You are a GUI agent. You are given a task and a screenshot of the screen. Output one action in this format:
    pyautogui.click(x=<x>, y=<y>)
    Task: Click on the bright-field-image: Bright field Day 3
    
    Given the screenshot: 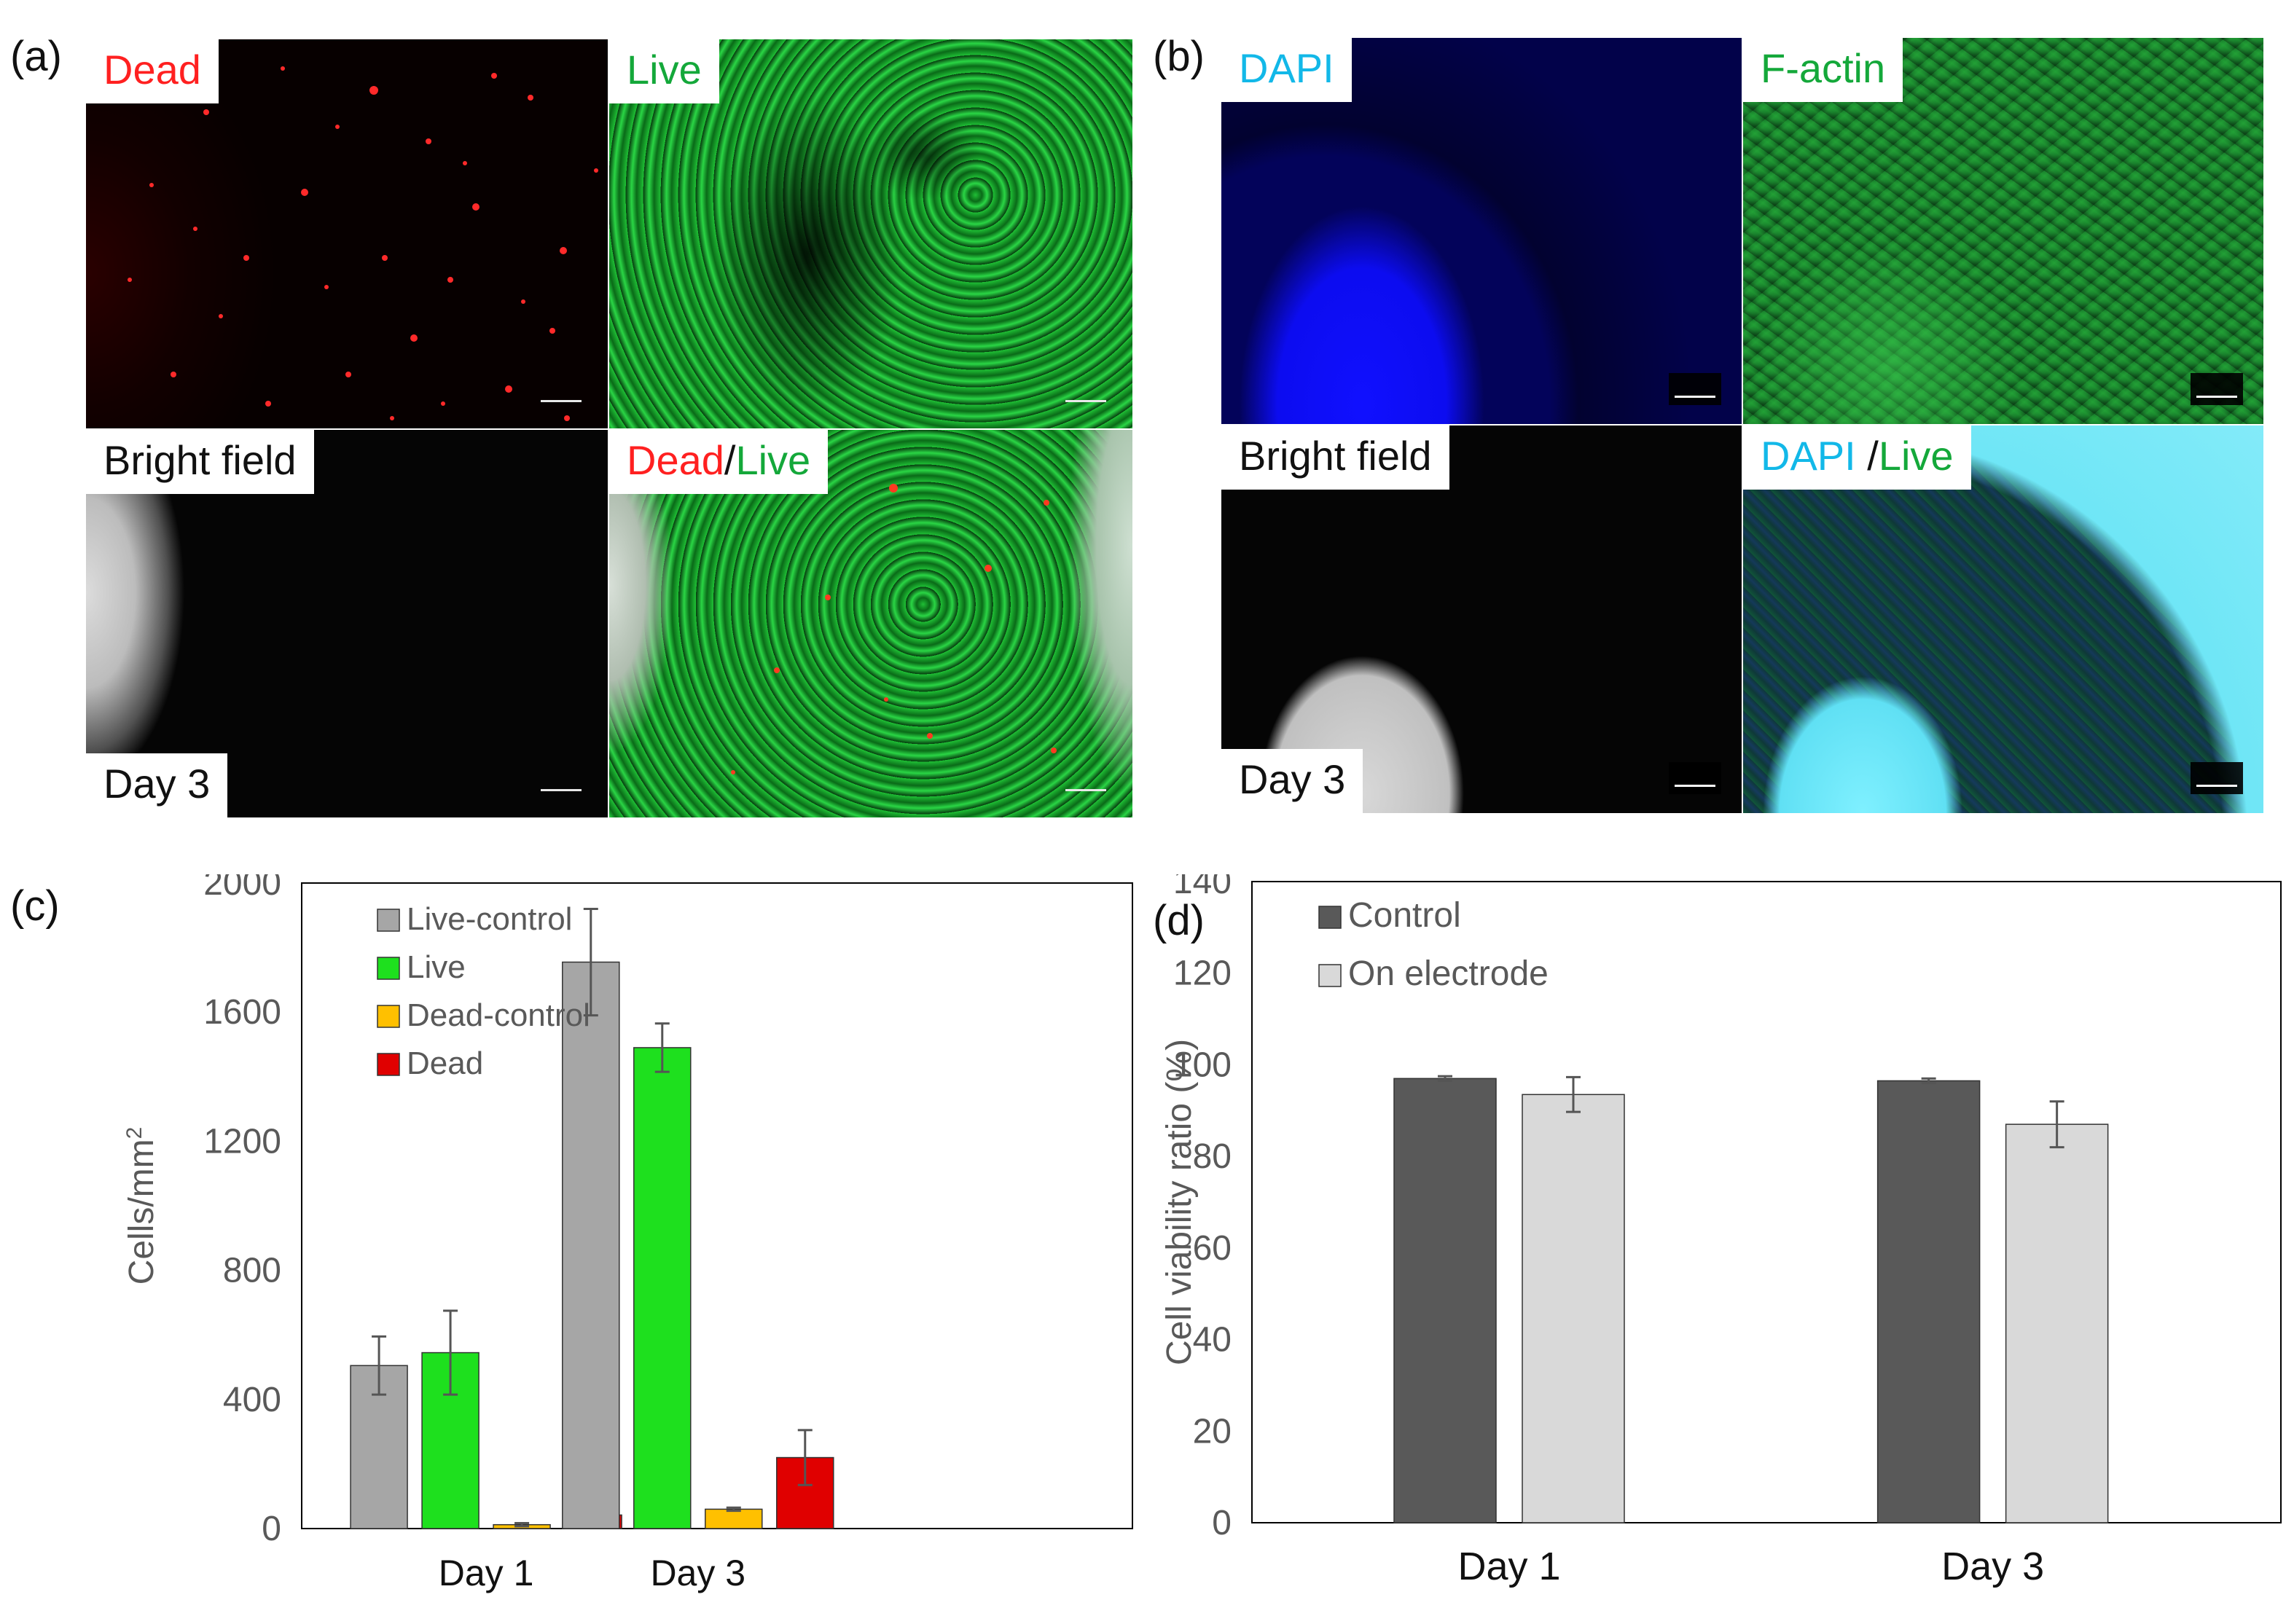 What is the action you would take?
    pyautogui.click(x=347, y=623)
    